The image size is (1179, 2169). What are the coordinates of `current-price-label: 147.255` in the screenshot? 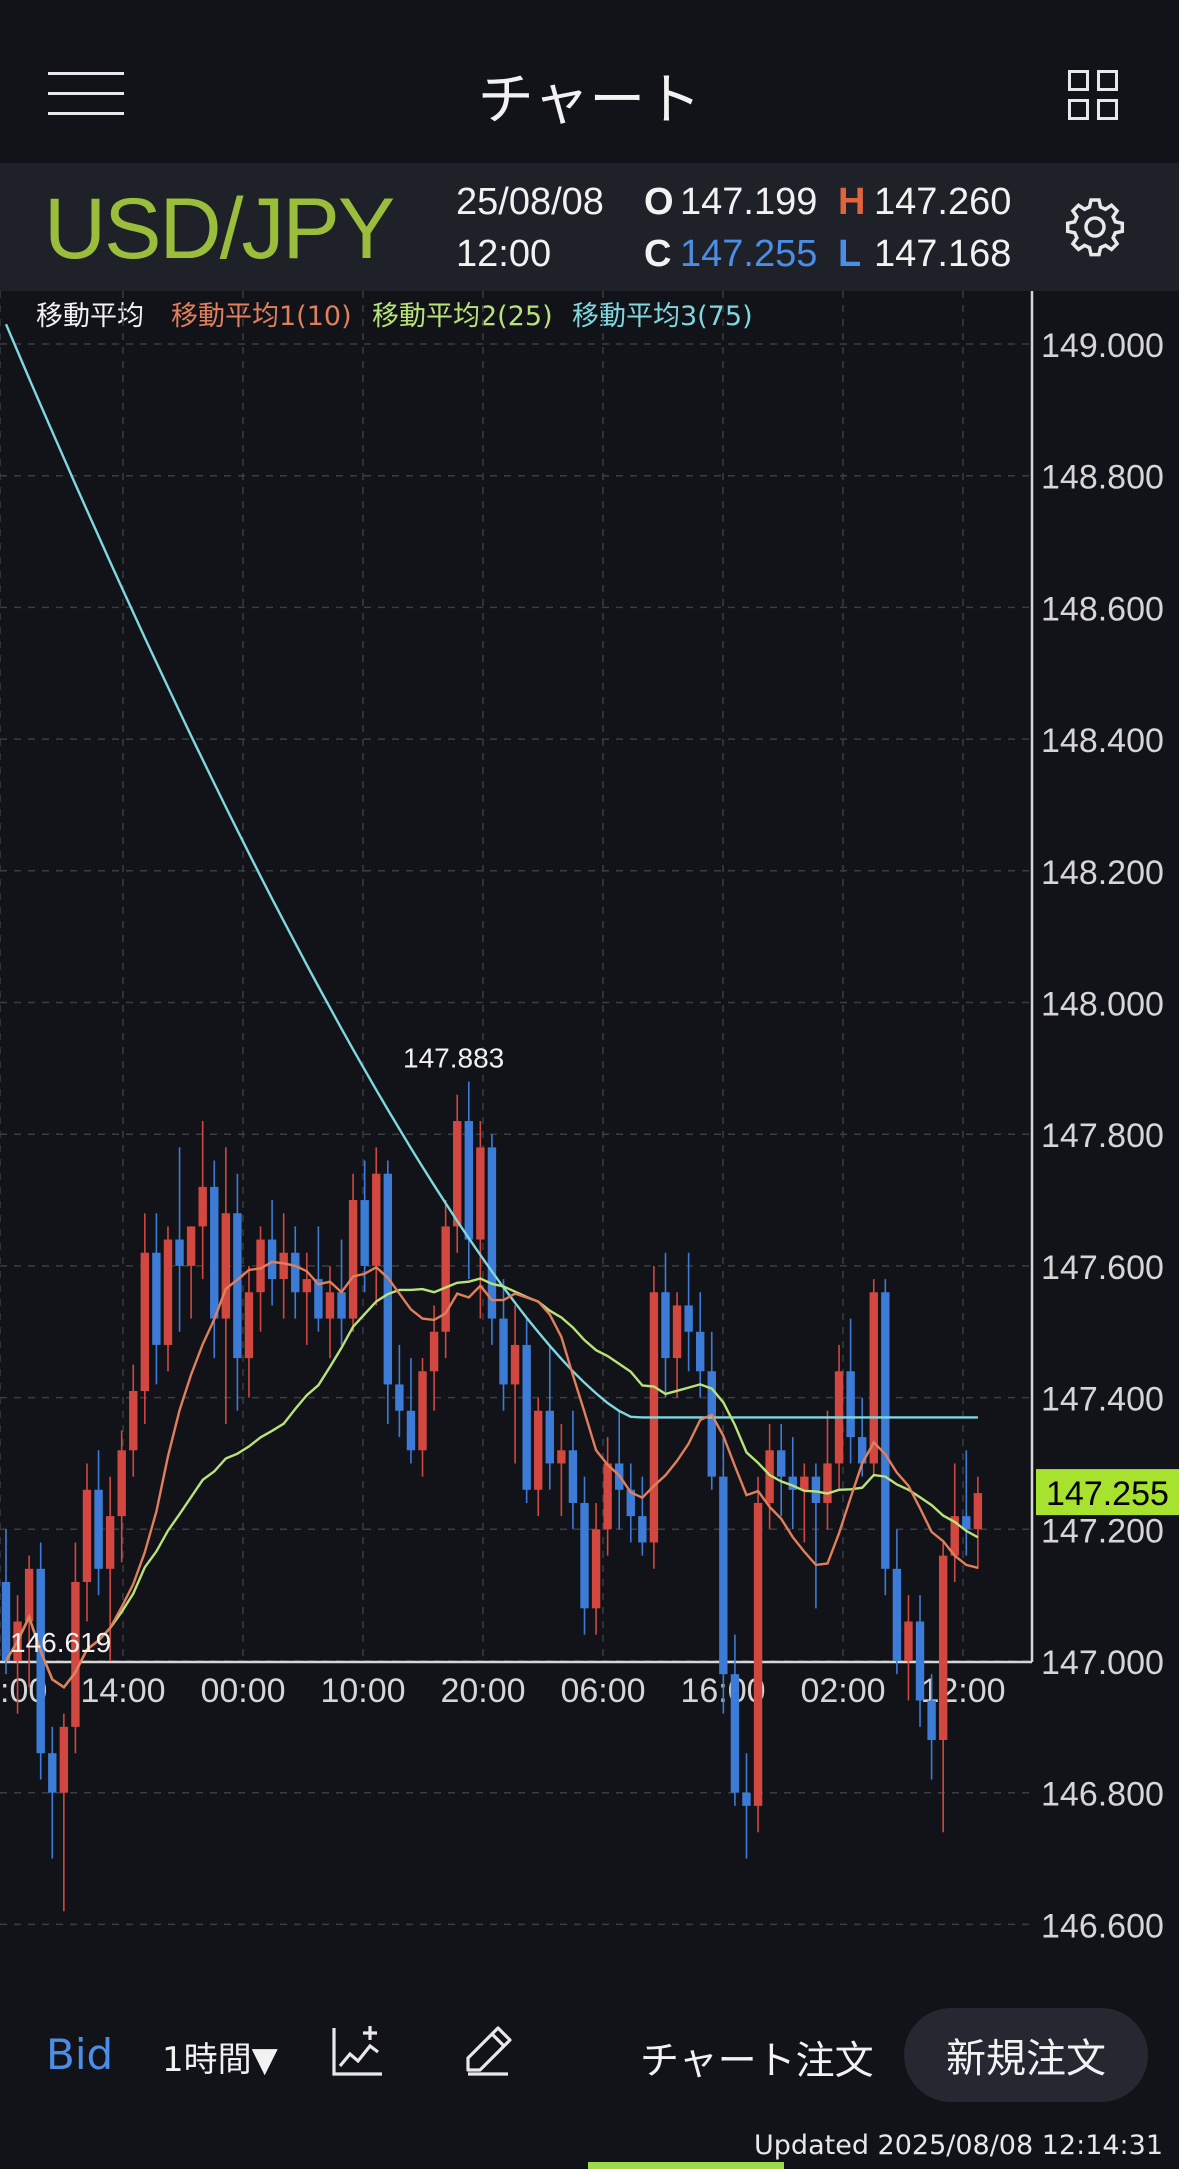 It's located at (1107, 1494).